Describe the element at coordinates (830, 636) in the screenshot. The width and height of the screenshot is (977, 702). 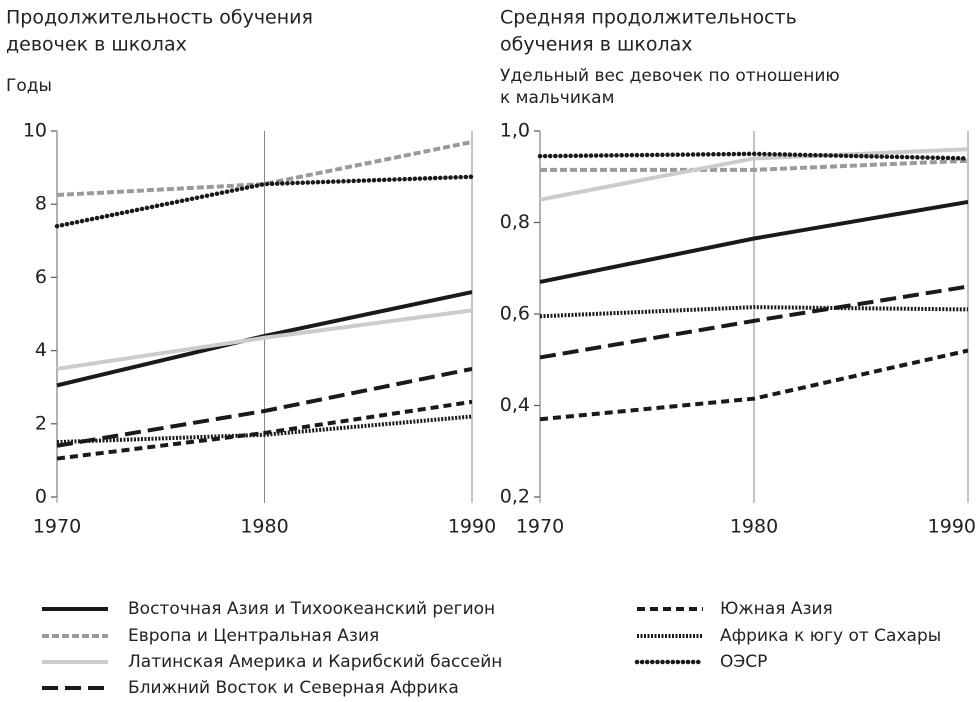
I see `legend-label: Африка к югу от Сахары` at that location.